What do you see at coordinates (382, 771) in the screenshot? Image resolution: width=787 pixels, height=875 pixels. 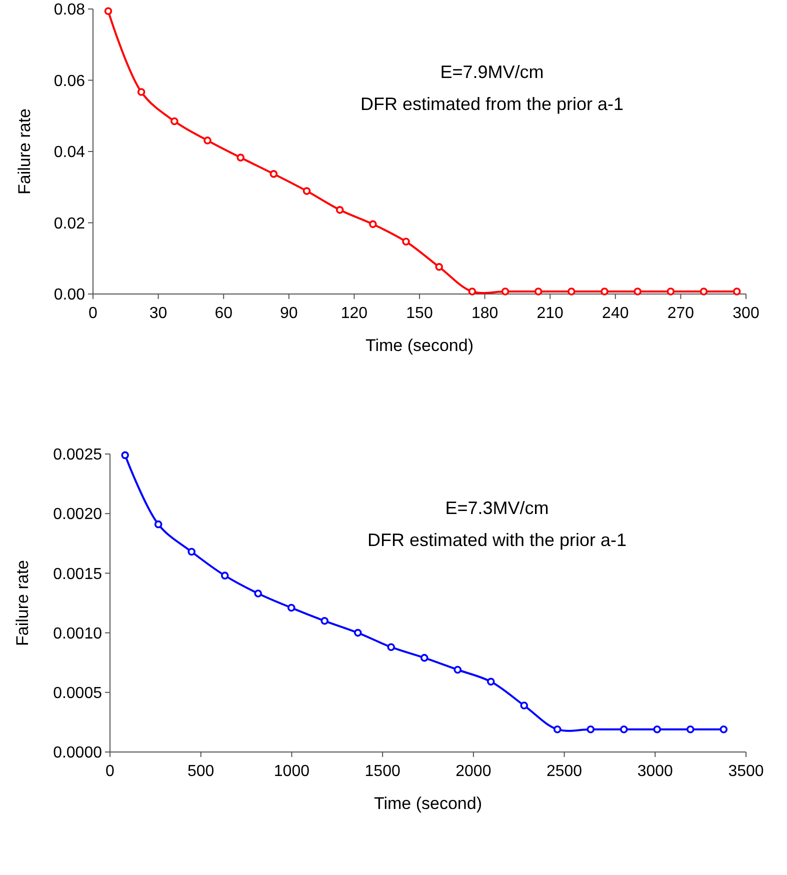 I see `x-tick-label: 1500` at bounding box center [382, 771].